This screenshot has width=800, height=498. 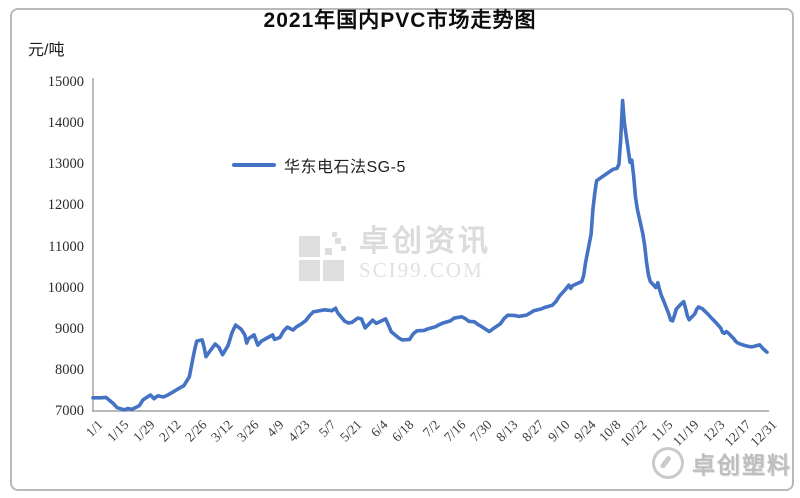 I want to click on legend: 华东电石法SG-5, so click(x=319, y=165).